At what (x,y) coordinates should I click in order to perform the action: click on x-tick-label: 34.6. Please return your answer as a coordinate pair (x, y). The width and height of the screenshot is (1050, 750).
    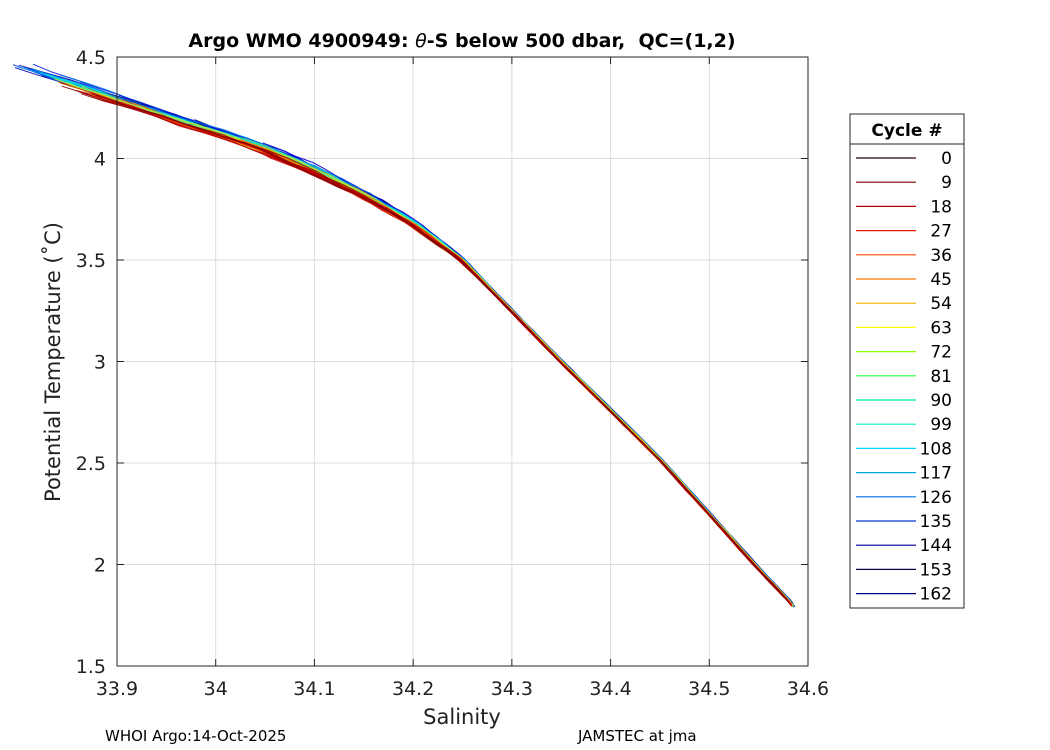
    Looking at the image, I should click on (808, 689).